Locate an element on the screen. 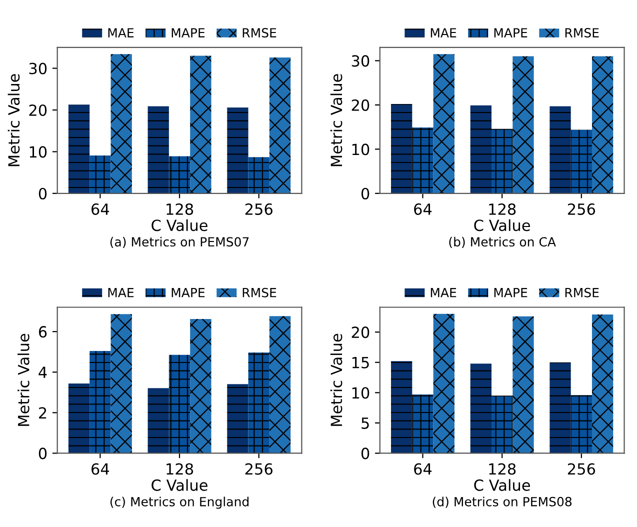 The height and width of the screenshot is (527, 637). text: (a) Metrics on PEMS07 is located at coordinates (179, 242).